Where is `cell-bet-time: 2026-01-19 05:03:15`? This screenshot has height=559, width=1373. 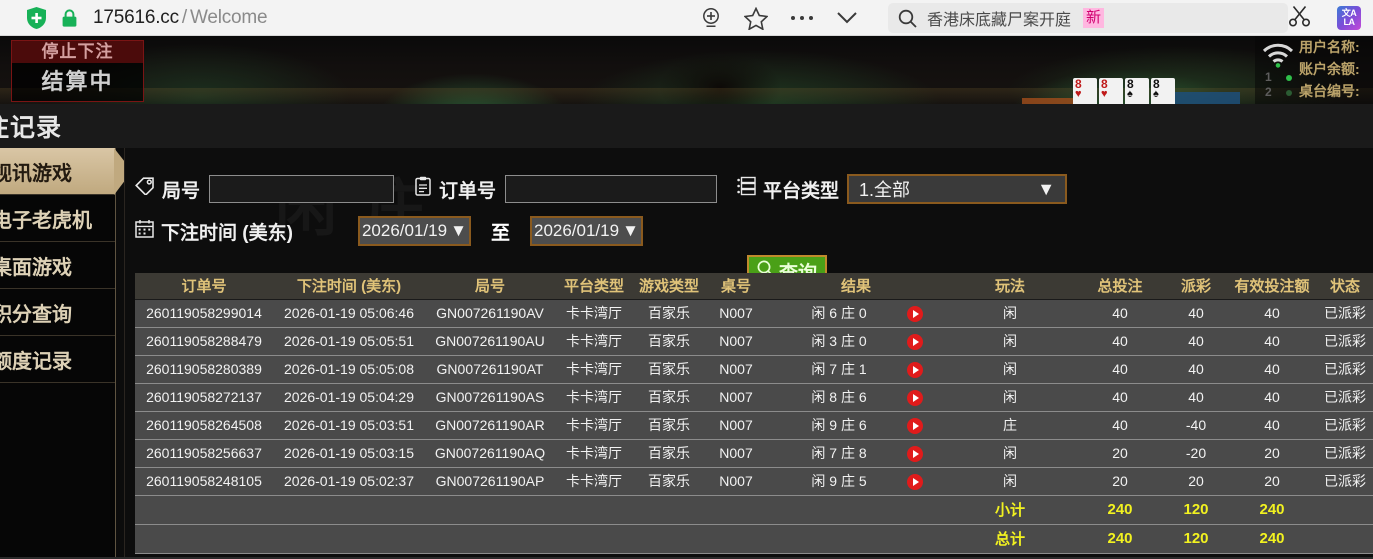
cell-bet-time: 2026-01-19 05:03:15 is located at coordinates (349, 453).